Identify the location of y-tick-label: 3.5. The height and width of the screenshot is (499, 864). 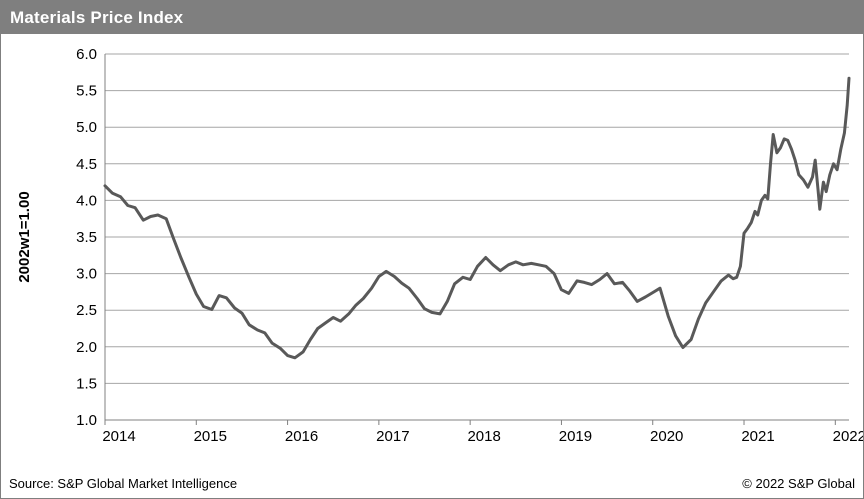
(86, 237).